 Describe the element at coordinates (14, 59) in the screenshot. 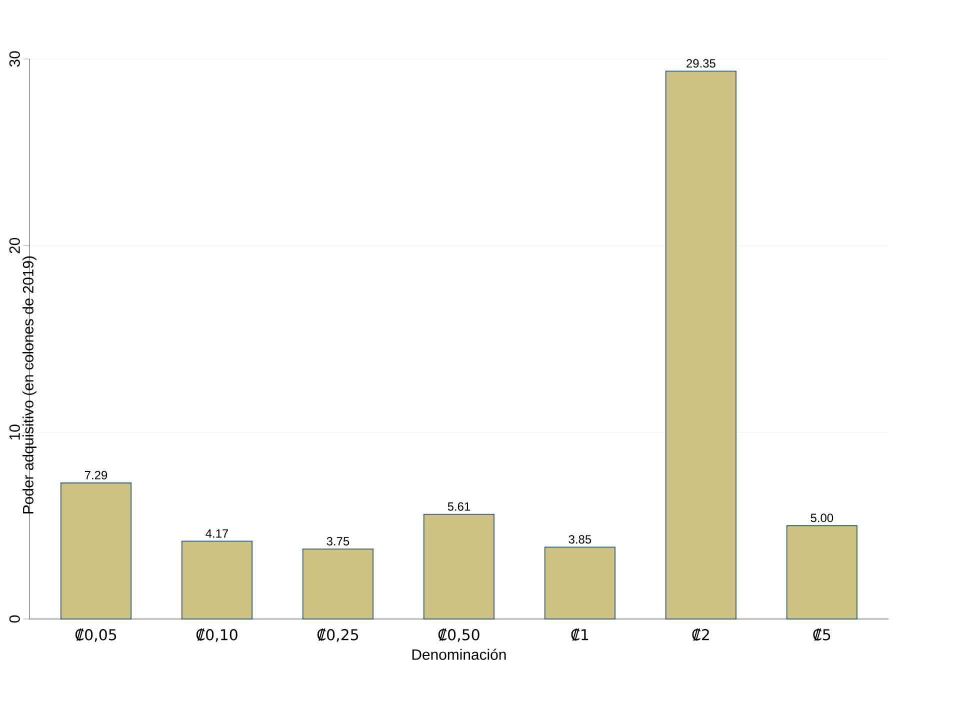

I see `y-tick-label: 30` at that location.